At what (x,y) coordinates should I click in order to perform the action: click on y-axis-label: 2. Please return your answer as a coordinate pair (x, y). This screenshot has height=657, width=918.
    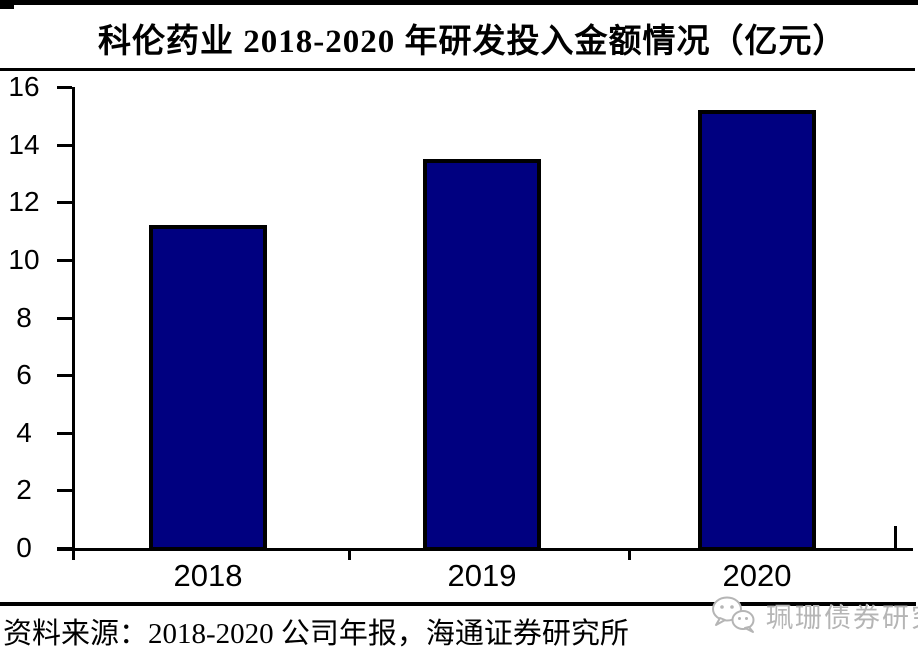
    Looking at the image, I should click on (24, 489).